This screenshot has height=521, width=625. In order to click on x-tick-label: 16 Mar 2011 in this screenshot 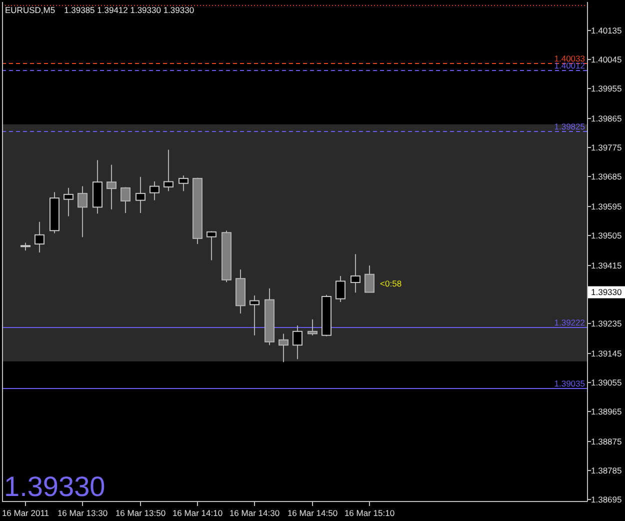, I will do `click(26, 513)`.